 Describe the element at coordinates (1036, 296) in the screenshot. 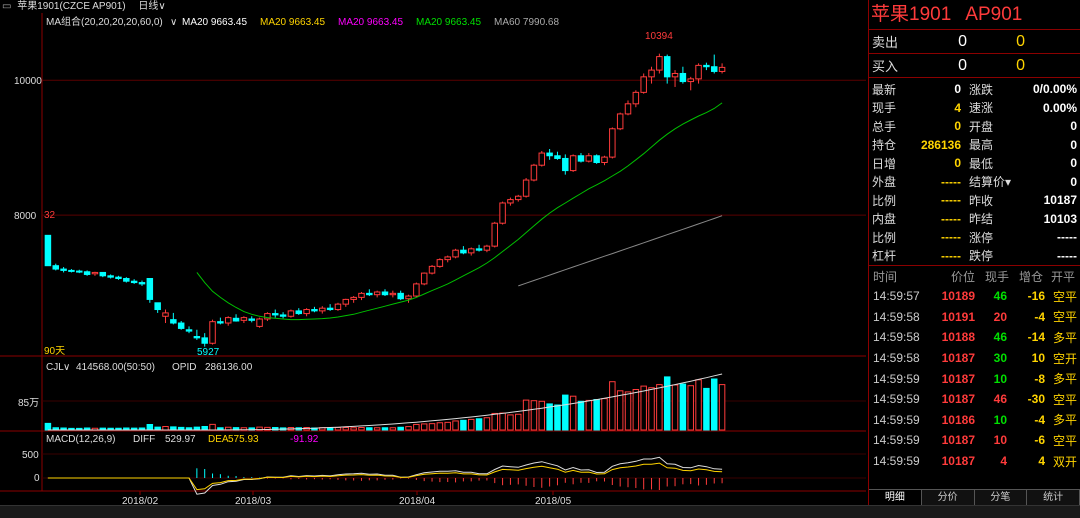

I see `tick-oi-change: -16` at that location.